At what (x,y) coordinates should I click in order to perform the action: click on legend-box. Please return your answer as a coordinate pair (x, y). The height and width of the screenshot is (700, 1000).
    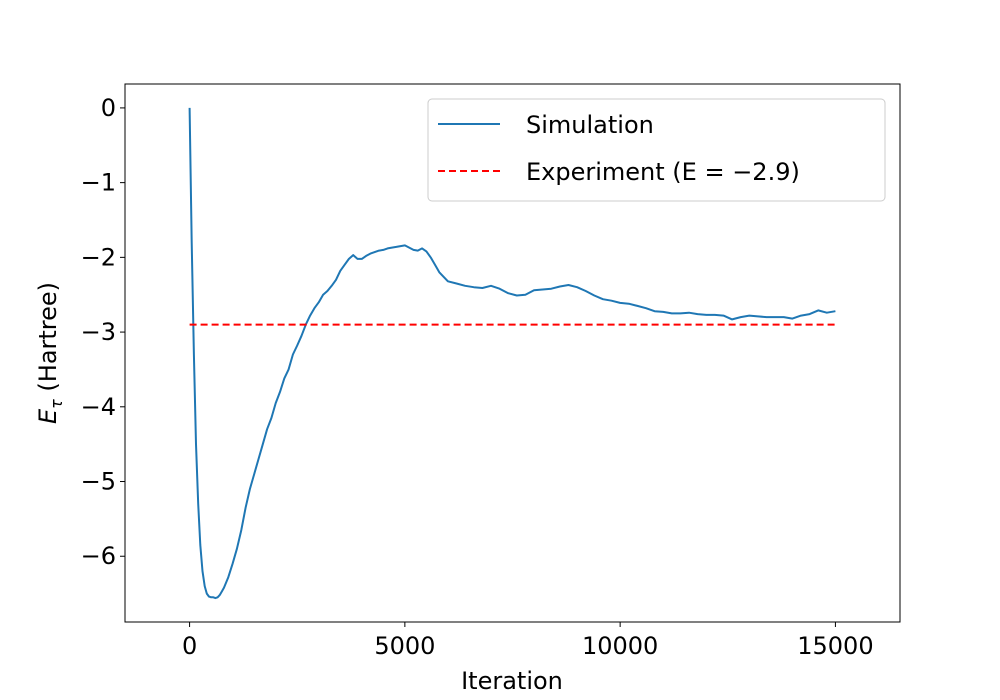
    Looking at the image, I should click on (656, 150).